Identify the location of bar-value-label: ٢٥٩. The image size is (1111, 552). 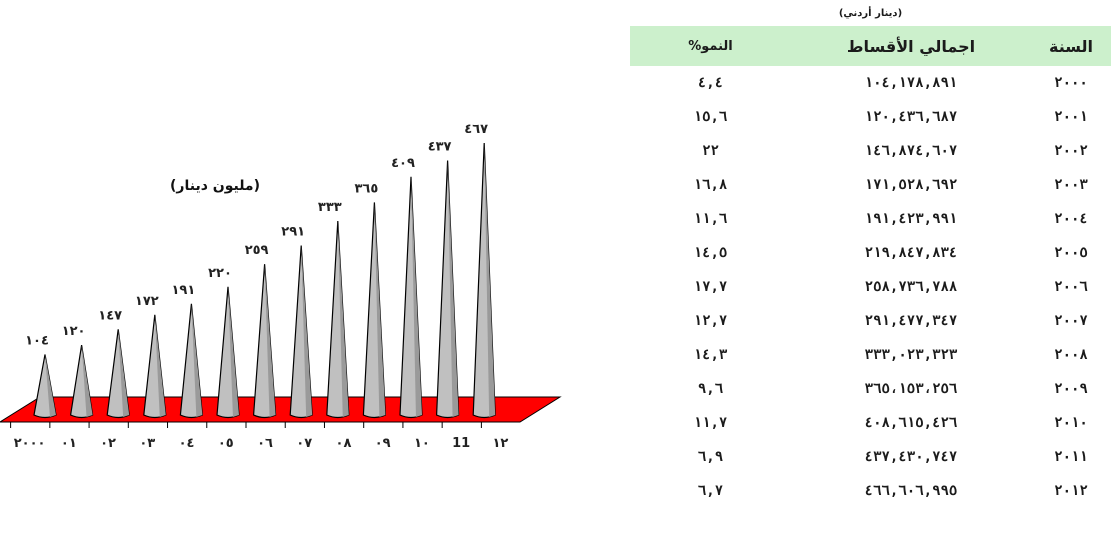
(257, 250).